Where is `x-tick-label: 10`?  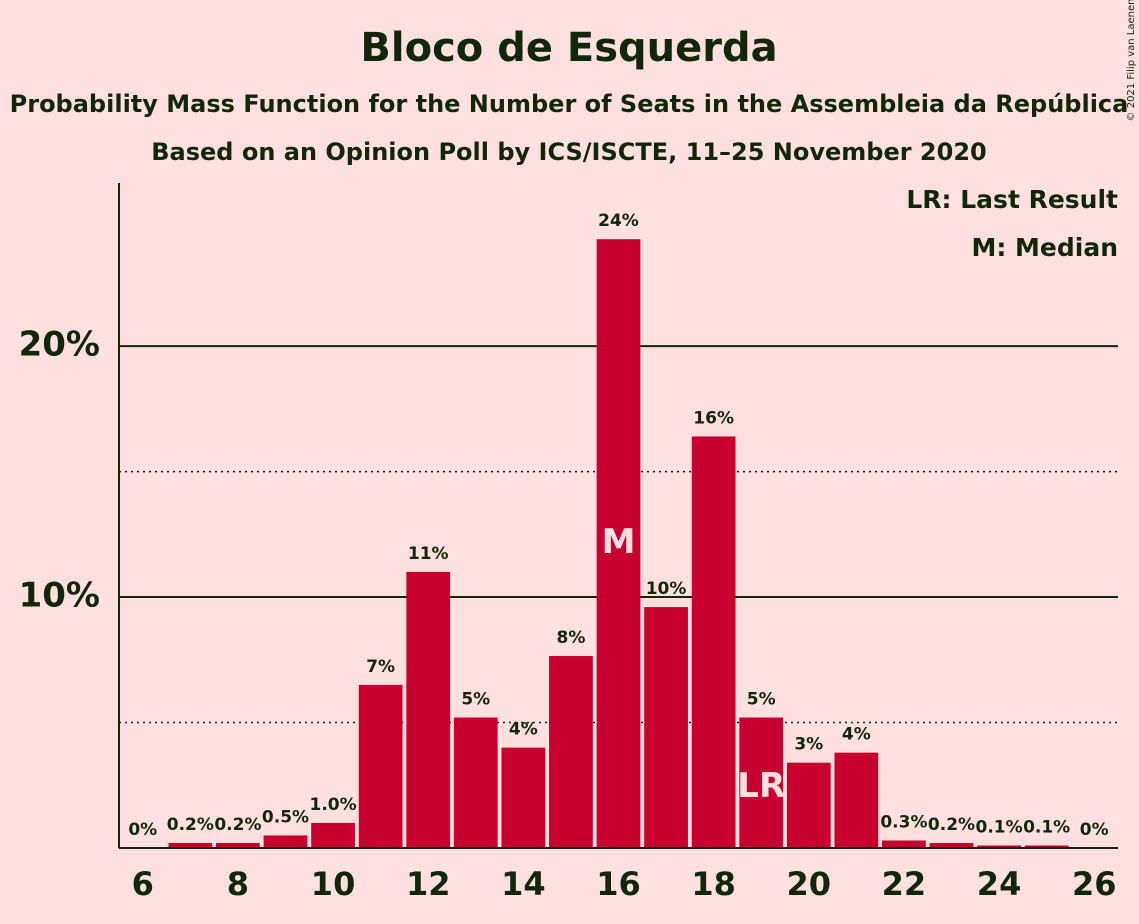
x-tick-label: 10 is located at coordinates (333, 884).